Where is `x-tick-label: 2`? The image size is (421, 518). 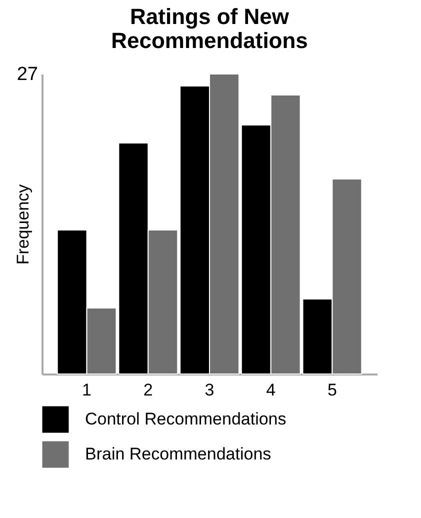 x-tick-label: 2 is located at coordinates (148, 390).